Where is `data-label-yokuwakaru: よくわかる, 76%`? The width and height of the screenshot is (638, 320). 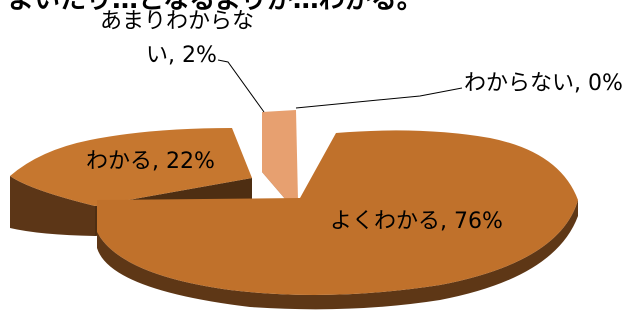
data-label-yokuwakaru: よくわかる, 76% is located at coordinates (416, 221).